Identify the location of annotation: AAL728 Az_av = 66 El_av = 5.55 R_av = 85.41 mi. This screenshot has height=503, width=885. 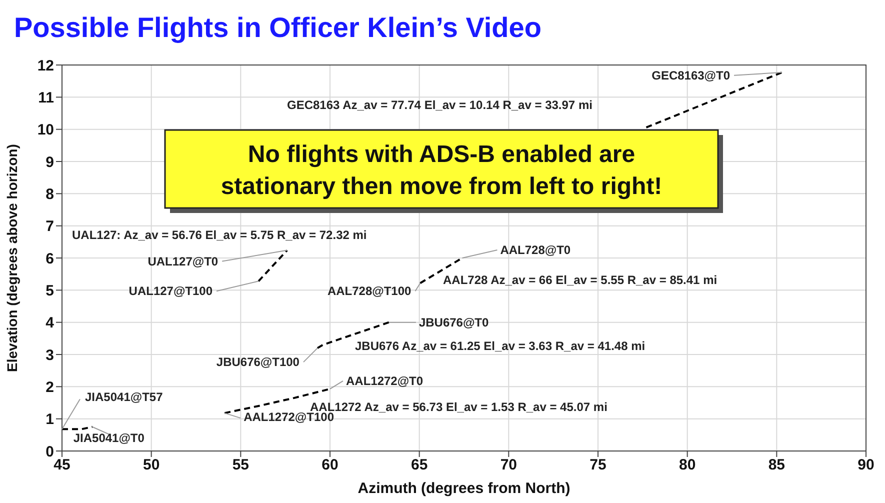
(580, 280).